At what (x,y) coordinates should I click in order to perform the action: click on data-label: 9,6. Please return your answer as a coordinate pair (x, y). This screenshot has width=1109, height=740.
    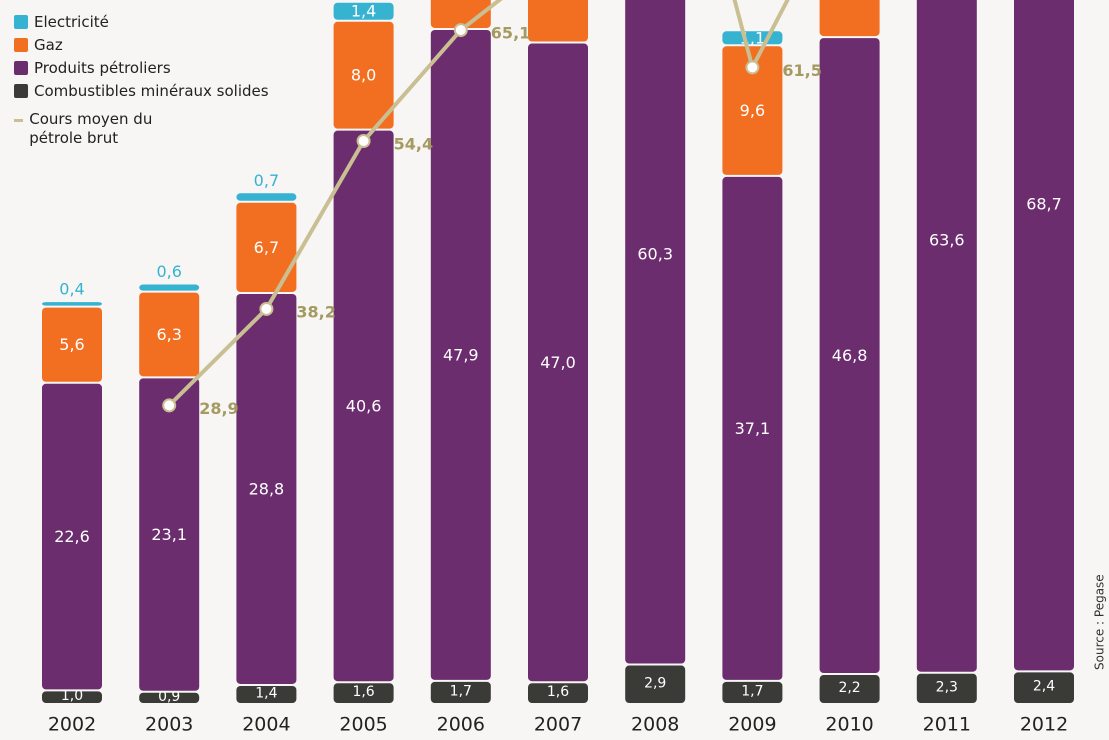
    Looking at the image, I should click on (752, 110).